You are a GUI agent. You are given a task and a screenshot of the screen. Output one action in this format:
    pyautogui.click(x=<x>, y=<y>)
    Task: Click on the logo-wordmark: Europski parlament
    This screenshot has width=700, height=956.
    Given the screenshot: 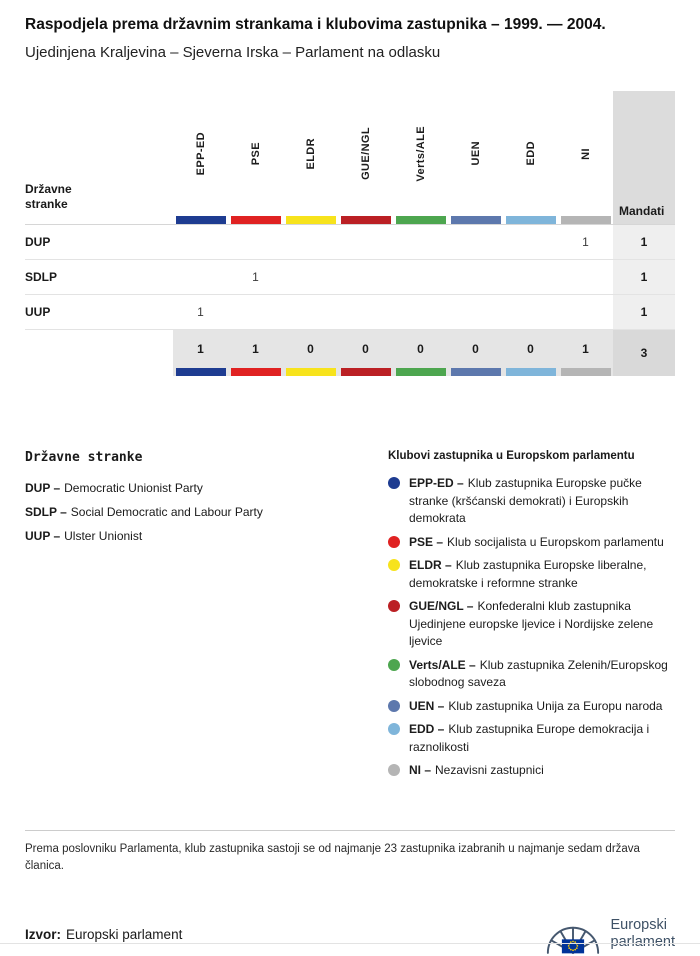 What is the action you would take?
    pyautogui.click(x=643, y=934)
    